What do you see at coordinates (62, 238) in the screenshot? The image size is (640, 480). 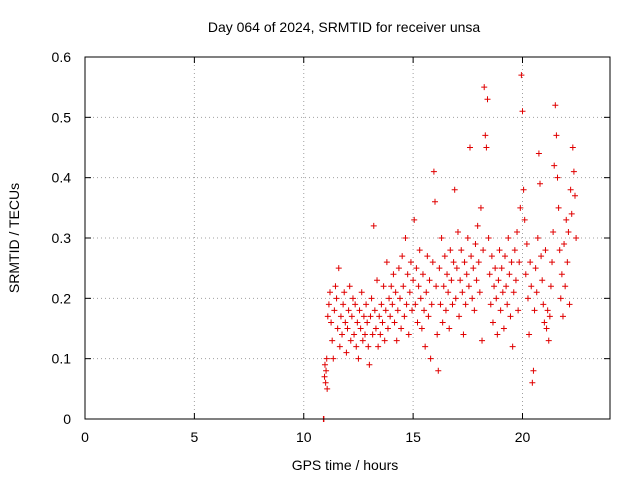 I see `y-tick-label: 0.3` at bounding box center [62, 238].